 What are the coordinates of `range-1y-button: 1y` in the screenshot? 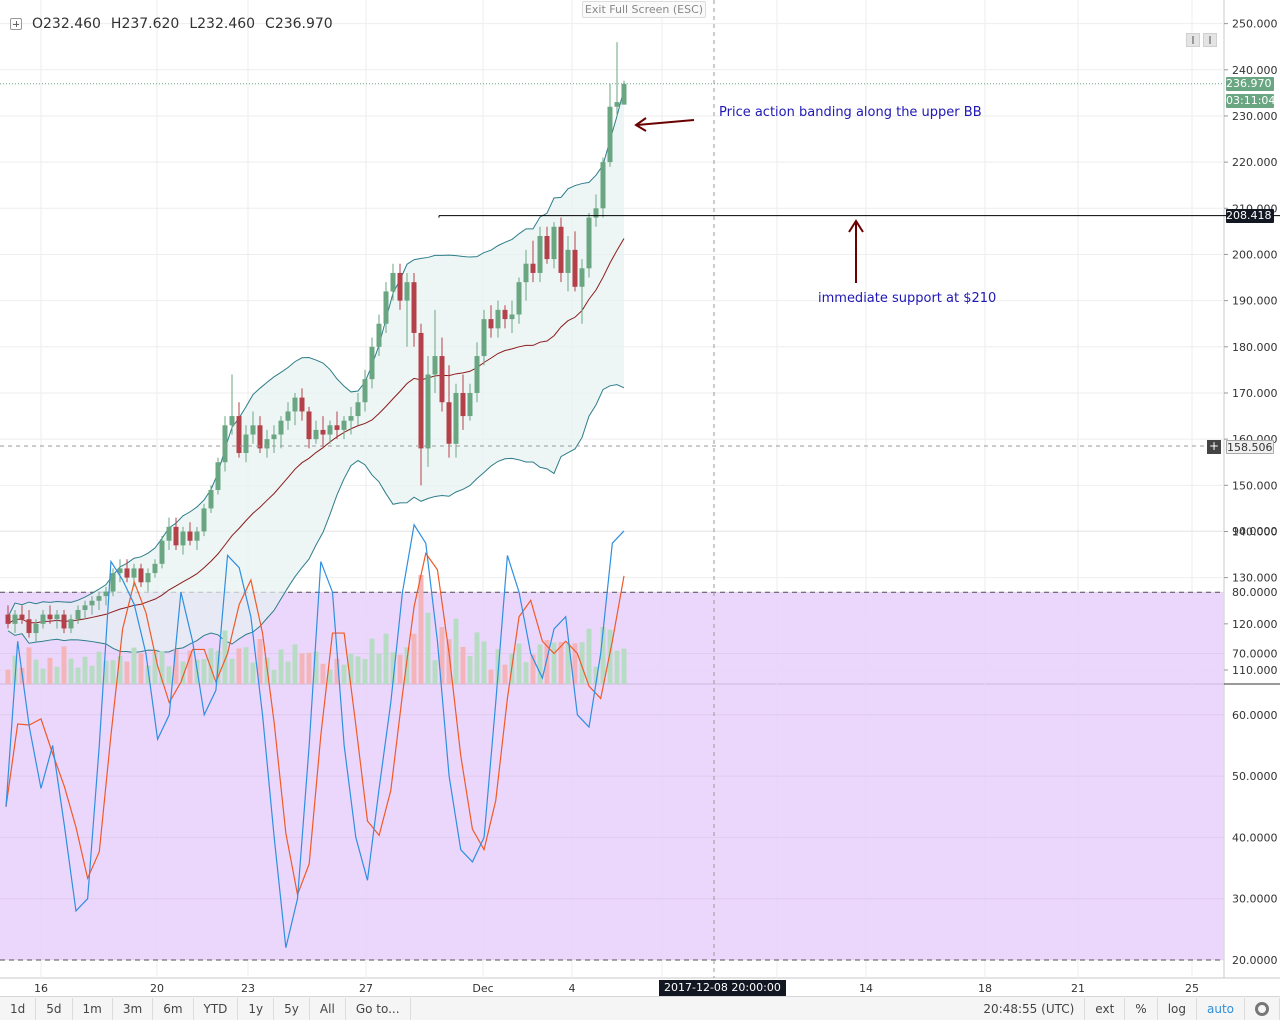 It's located at (256, 1008).